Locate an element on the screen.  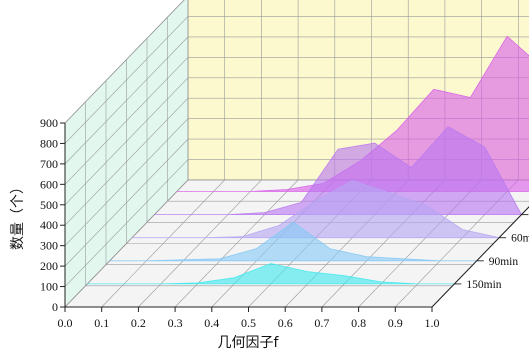
z-tick-label: 60min is located at coordinates (520, 239).